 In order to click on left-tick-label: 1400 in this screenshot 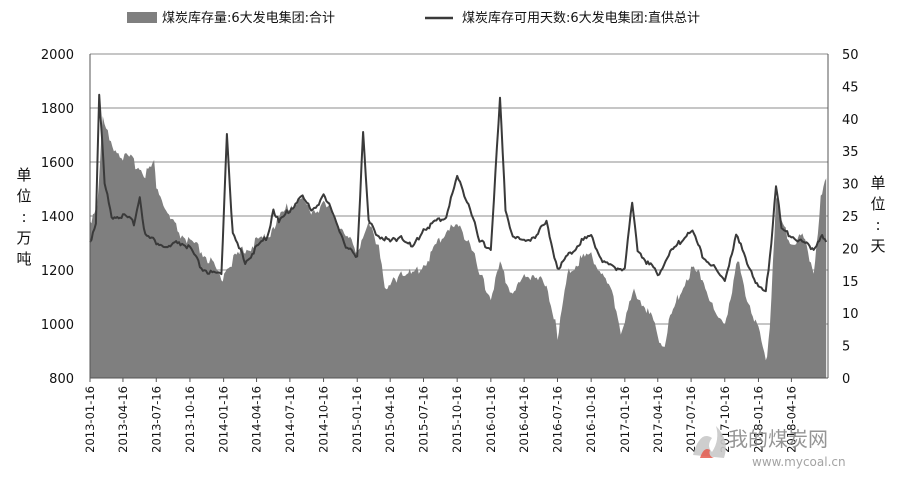, I will do `click(57, 217)`.